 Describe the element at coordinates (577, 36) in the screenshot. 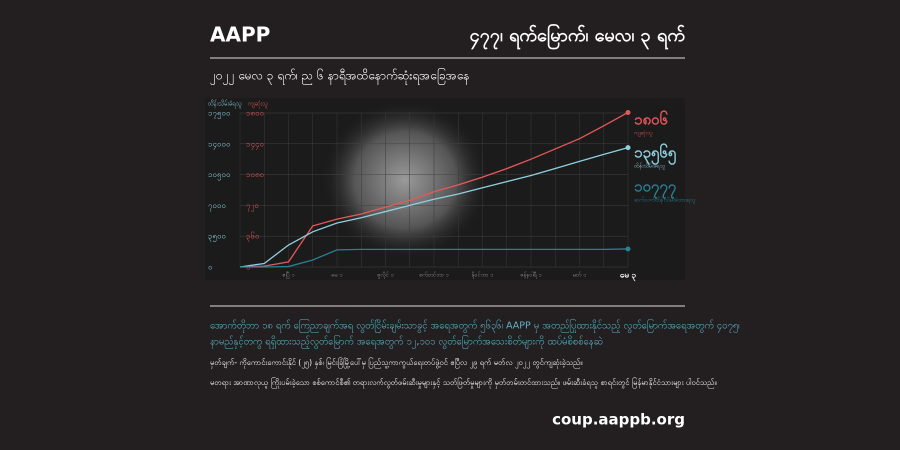

I see `date: ၄၇၇၊ ရက်မြောက်၊ မေလ၊ ၃ ရက်` at that location.